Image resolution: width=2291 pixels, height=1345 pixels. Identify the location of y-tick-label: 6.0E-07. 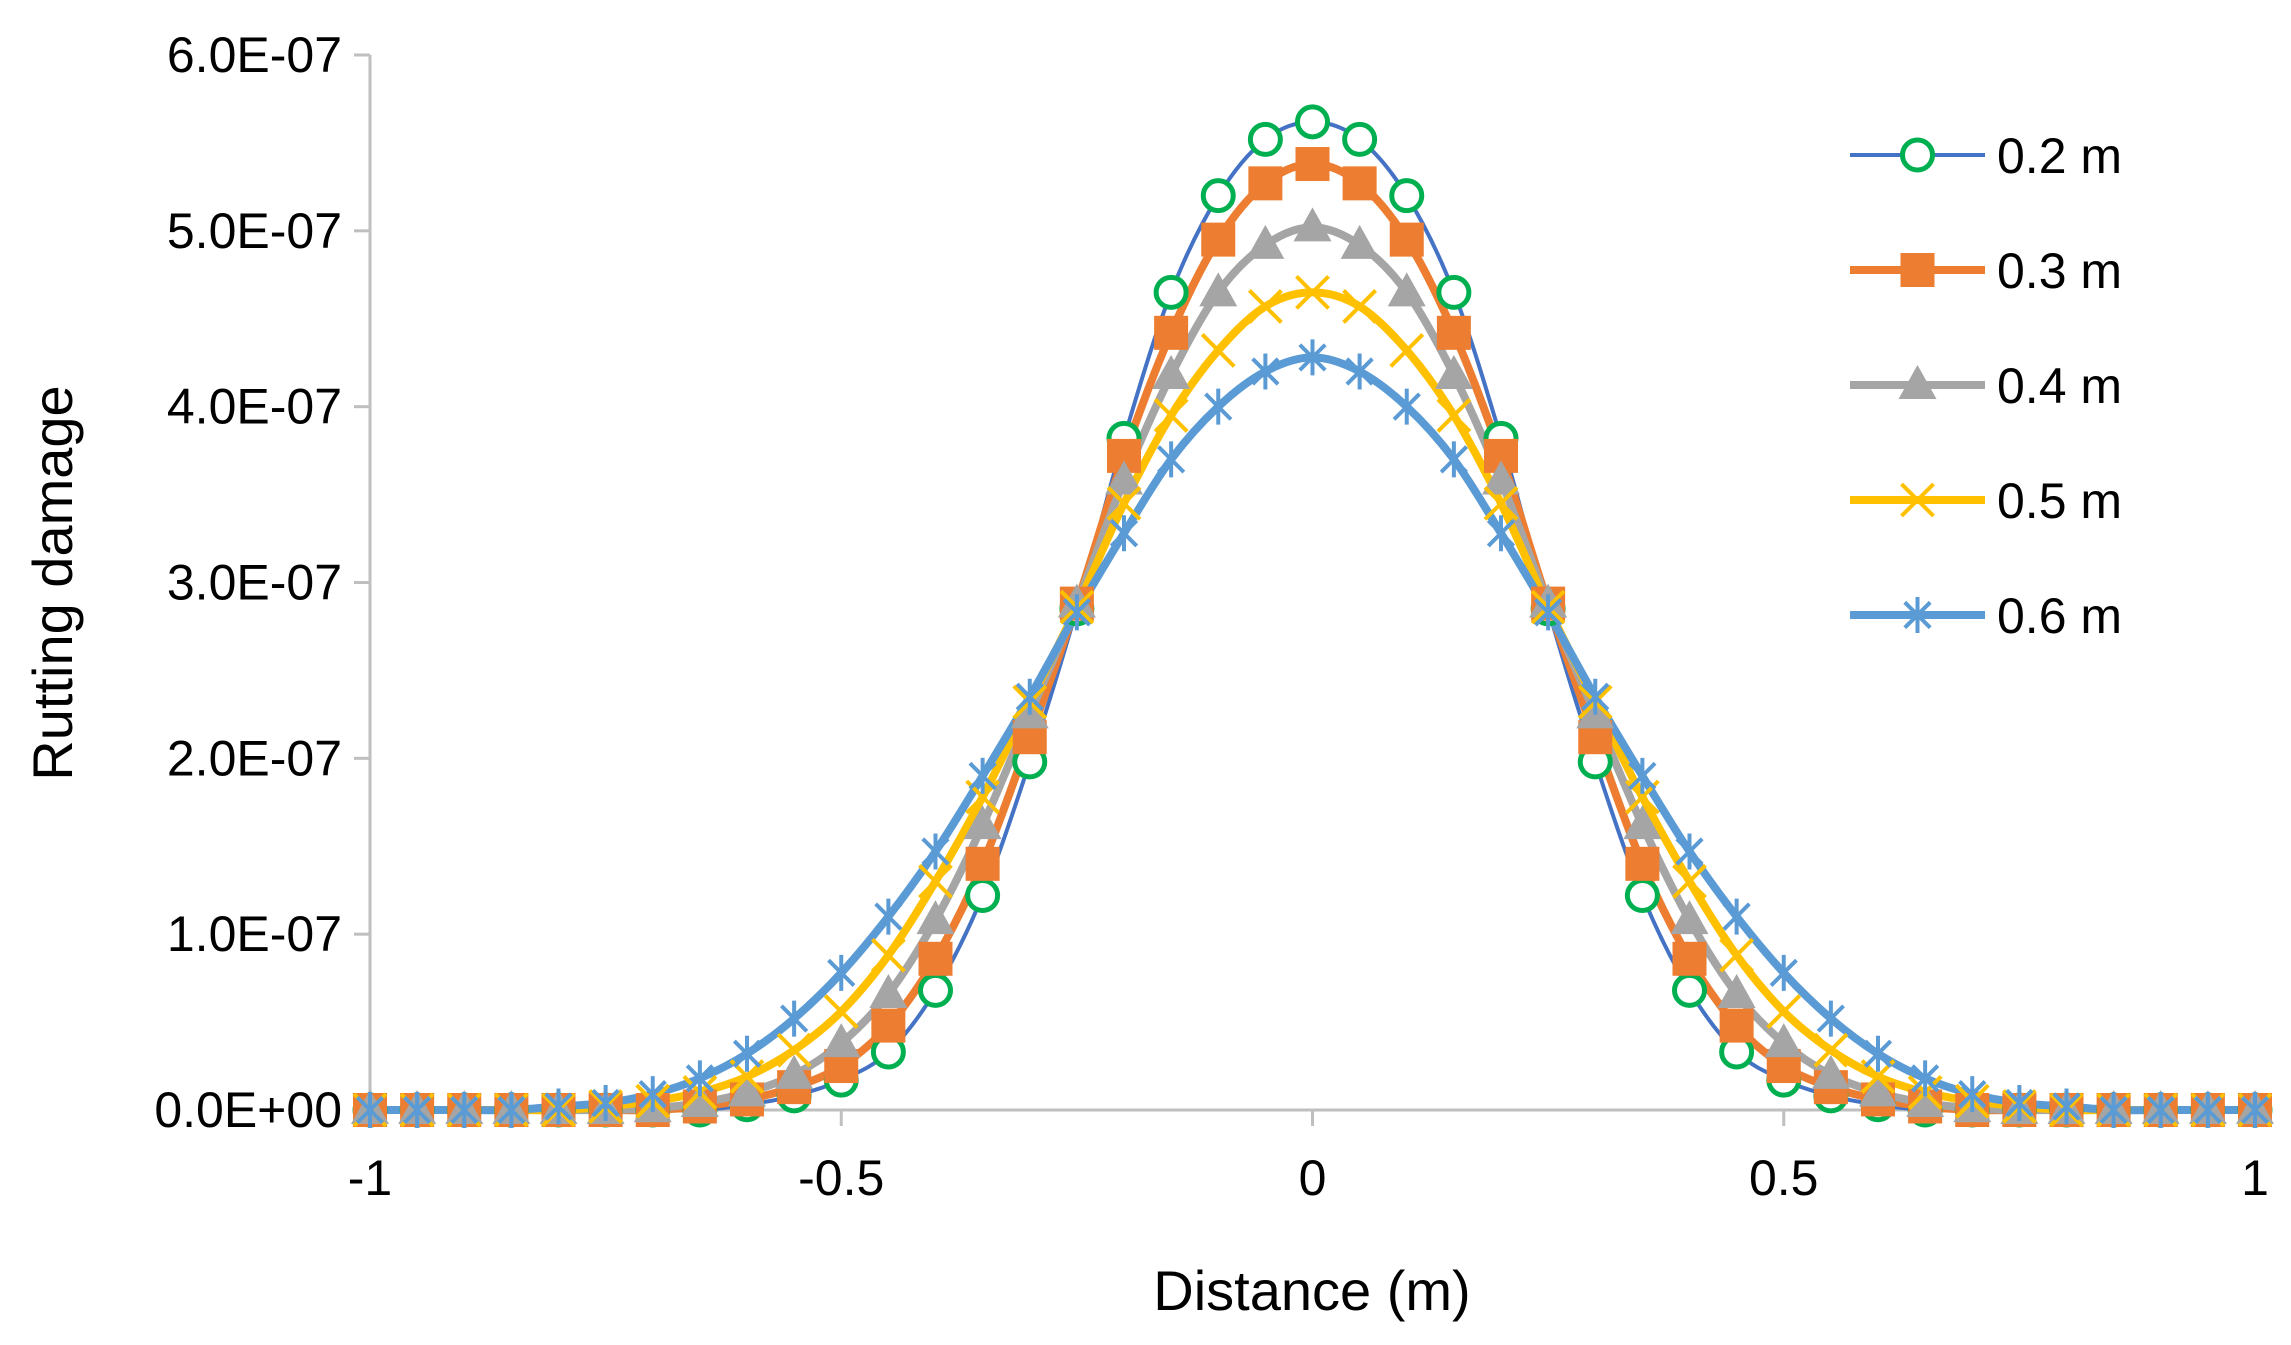
(254, 55).